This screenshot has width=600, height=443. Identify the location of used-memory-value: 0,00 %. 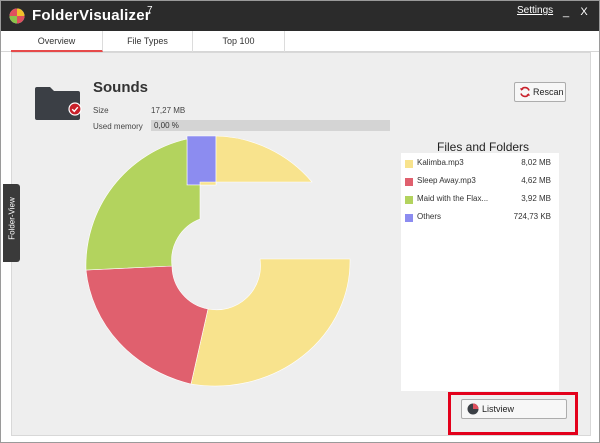
(166, 125).